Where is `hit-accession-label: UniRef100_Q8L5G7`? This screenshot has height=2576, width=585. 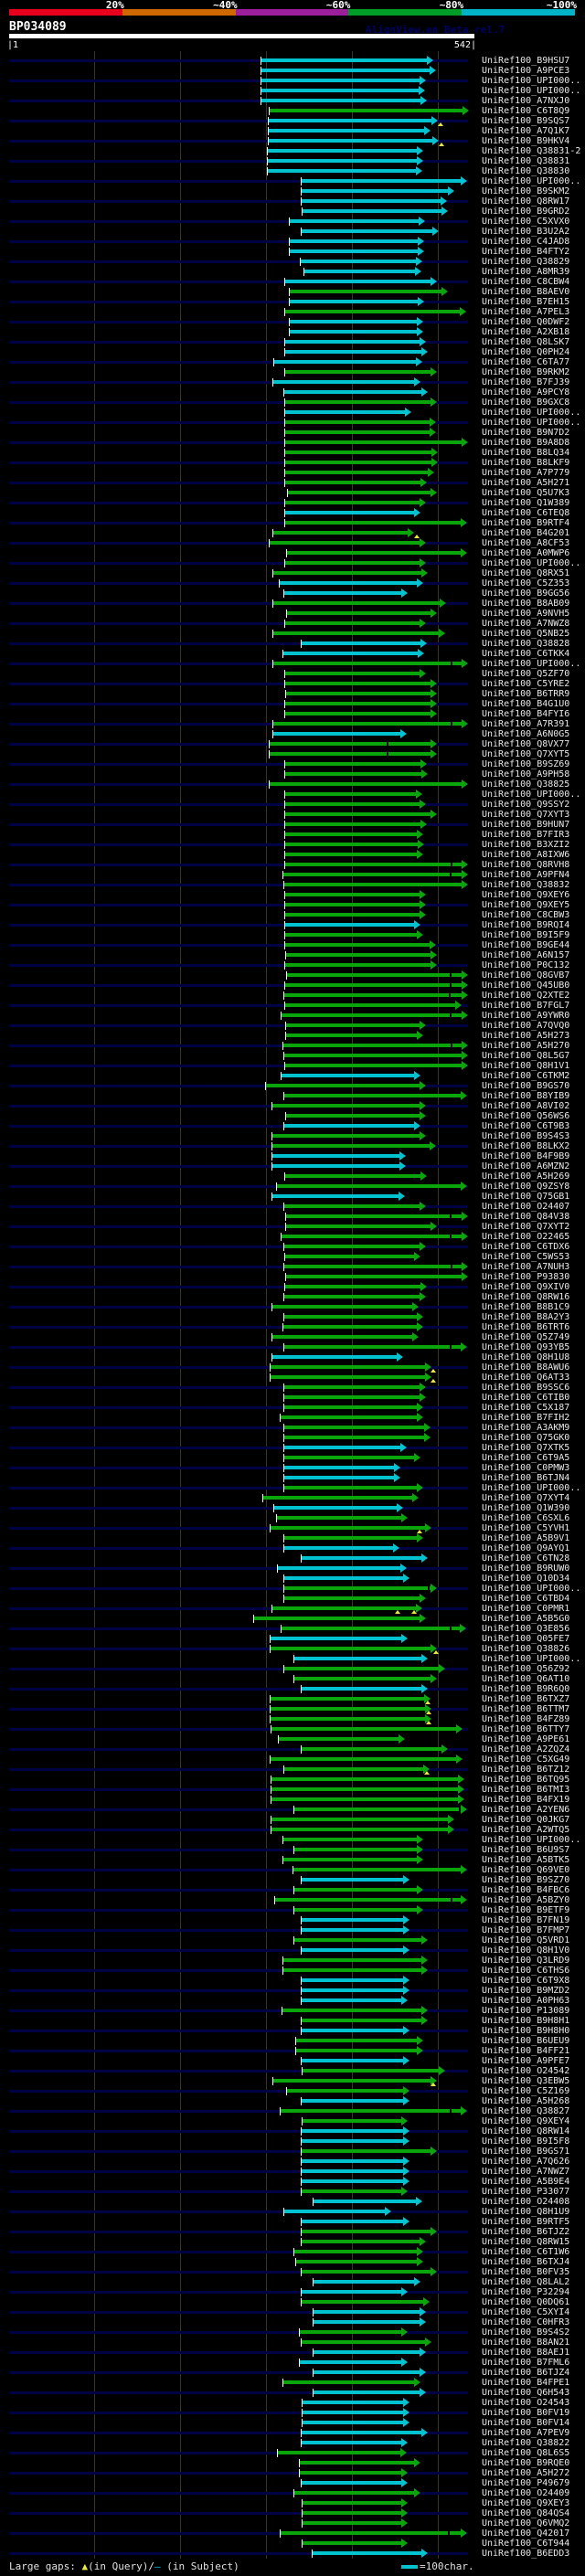 hit-accession-label: UniRef100_Q8L5G7 is located at coordinates (526, 1056).